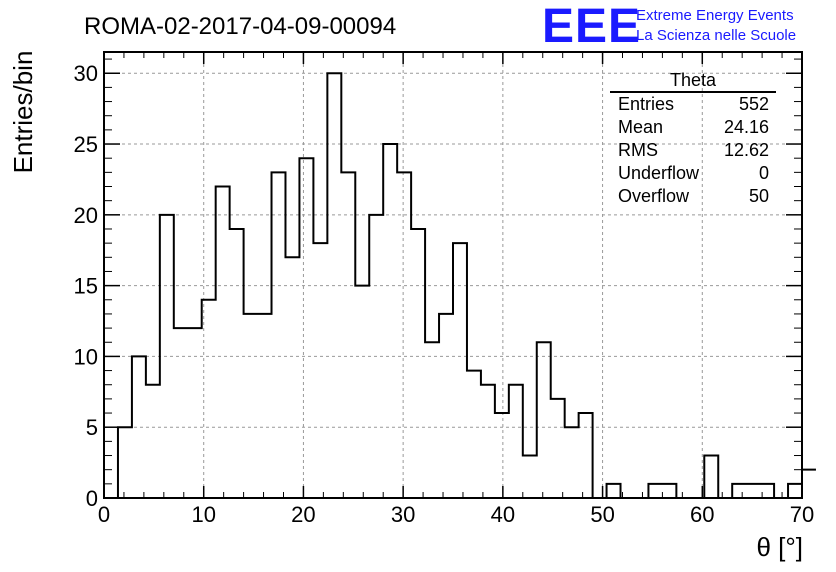  Describe the element at coordinates (503, 514) in the screenshot. I see `x-tick-label: 40` at that location.